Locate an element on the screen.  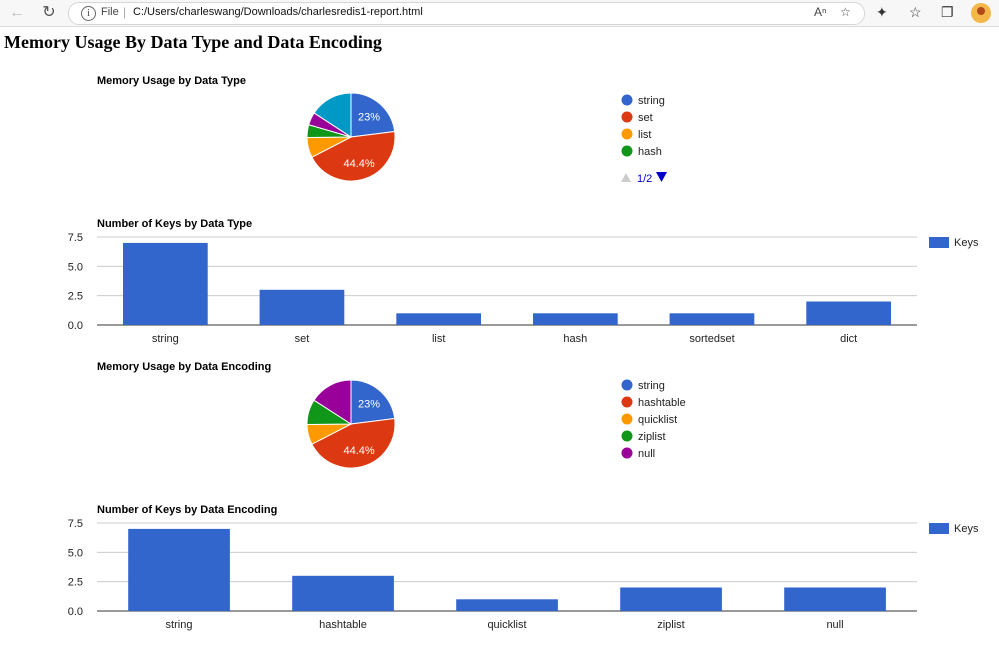
back-arrow-icon: ← is located at coordinates (17, 12).